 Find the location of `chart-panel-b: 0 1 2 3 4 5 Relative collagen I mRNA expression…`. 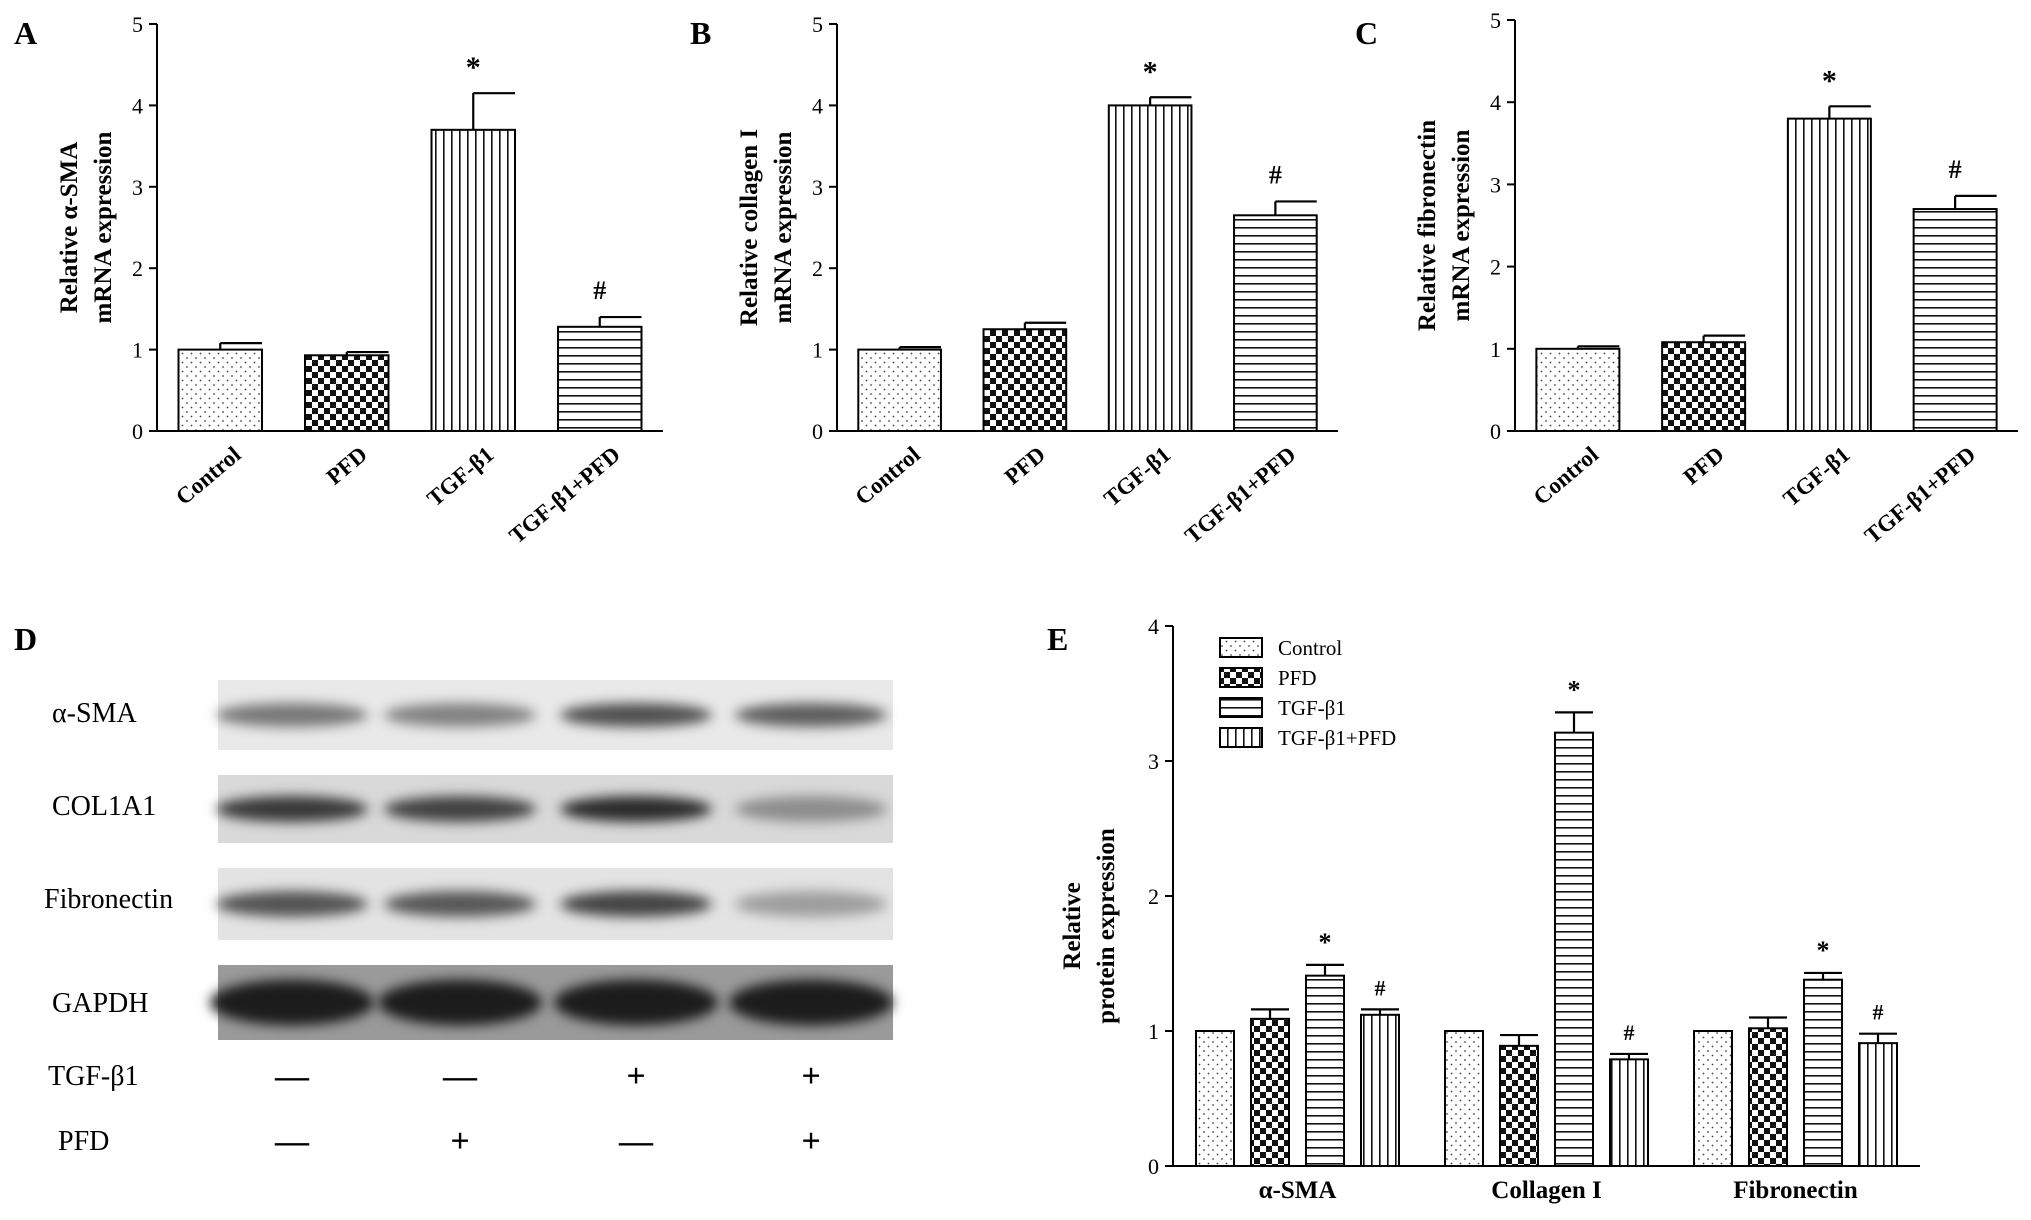

chart-panel-b: 0 1 2 3 4 5 Relative collagen I mRNA expression… is located at coordinates (1037, 280).